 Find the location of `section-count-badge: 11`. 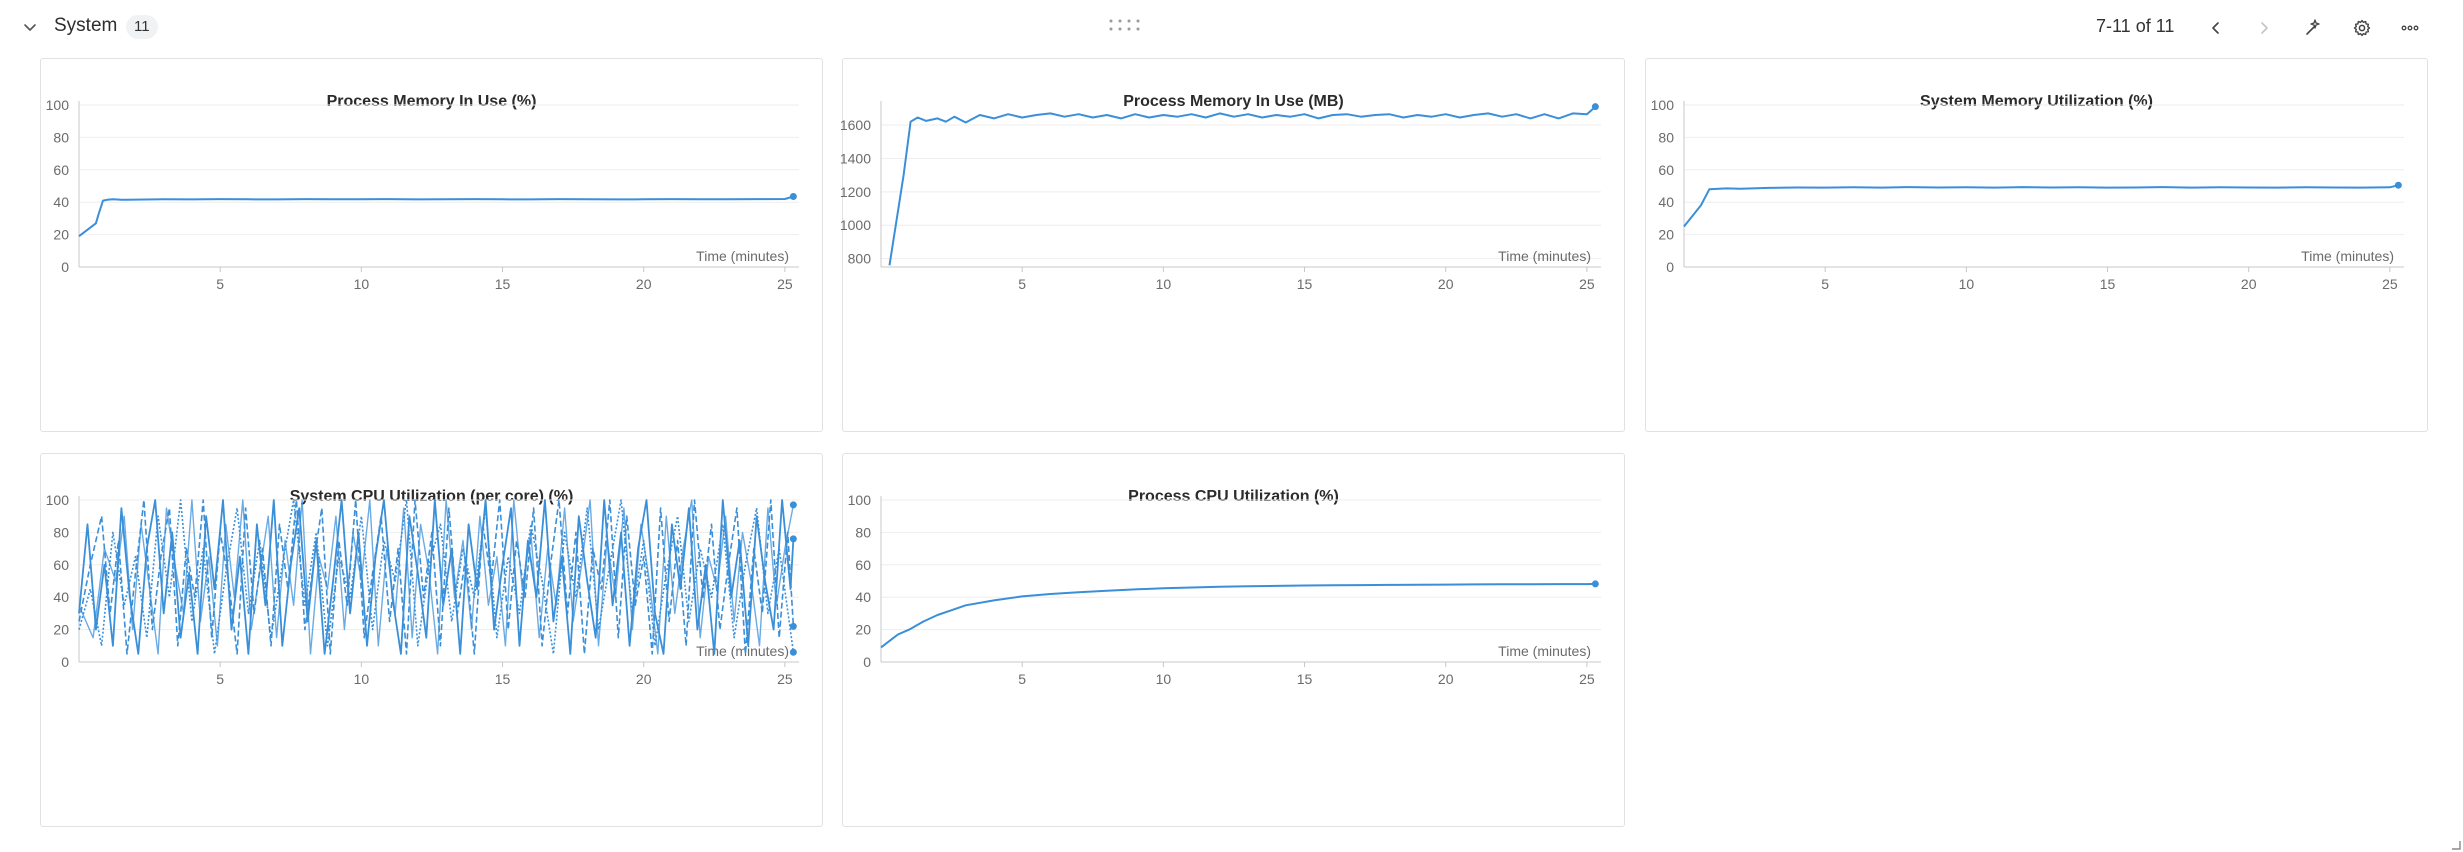

section-count-badge: 11 is located at coordinates (142, 27).